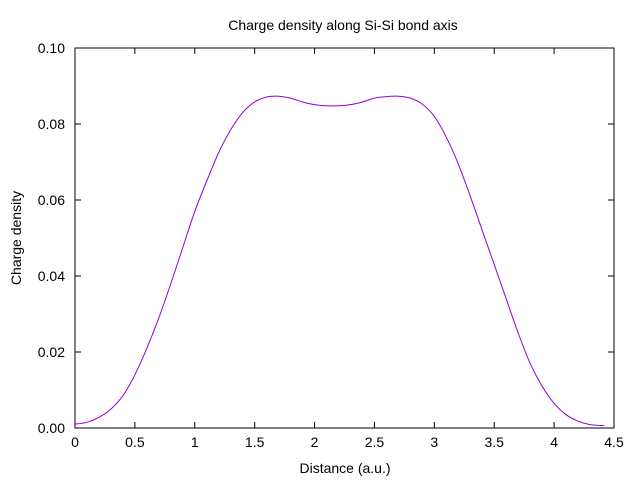  What do you see at coordinates (51, 124) in the screenshot?
I see `y-tick-label: 0.08` at bounding box center [51, 124].